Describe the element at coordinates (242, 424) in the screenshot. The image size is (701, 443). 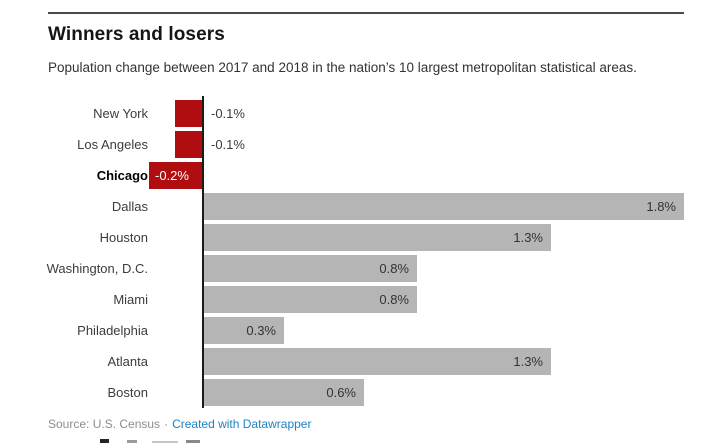
I see `datawrapper-link: Created with Datawrapper` at that location.